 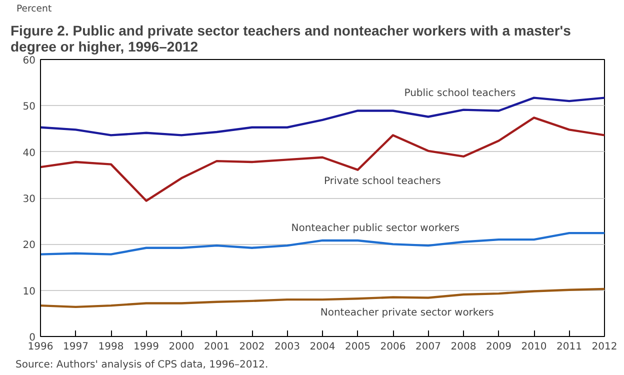 What do you see at coordinates (428, 347) in the screenshot?
I see `x-tick-label: 2007` at bounding box center [428, 347].